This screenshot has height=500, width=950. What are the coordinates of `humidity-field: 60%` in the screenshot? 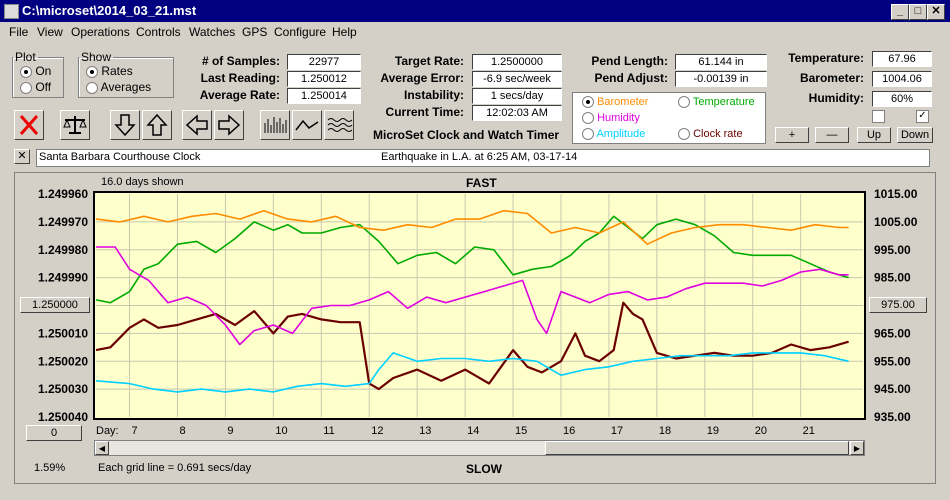 It's located at (902, 99).